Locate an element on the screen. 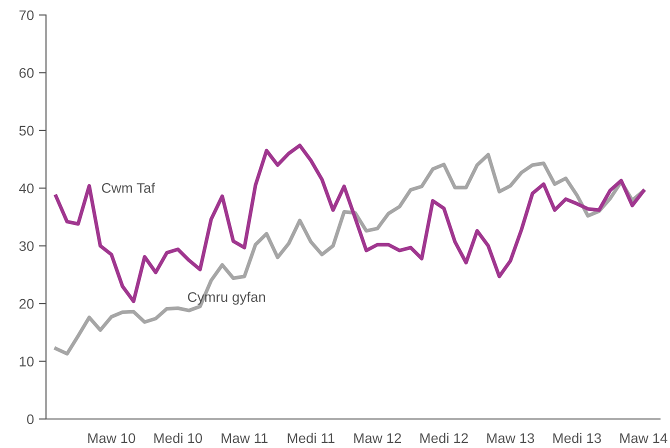 Image resolution: width=670 pixels, height=448 pixels. x-tick-label: Maw 12 is located at coordinates (377, 438).